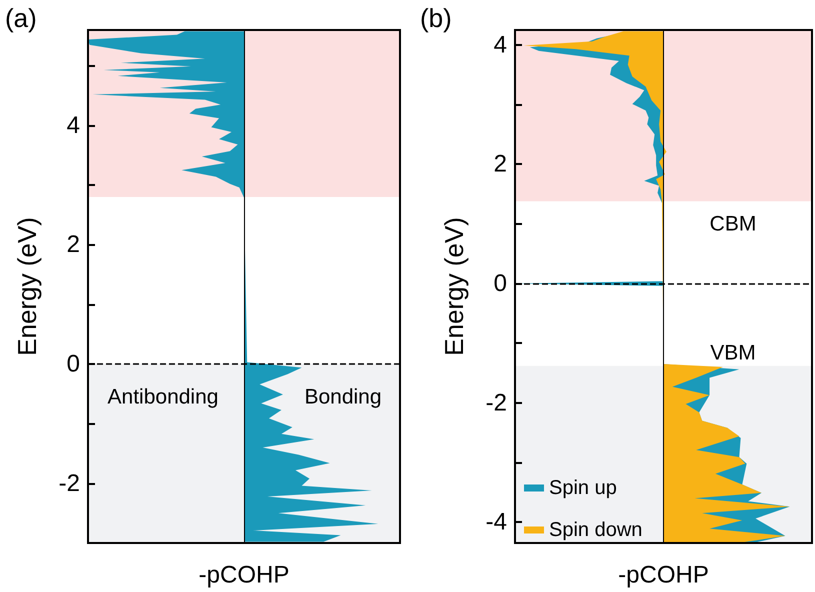 This screenshot has width=815, height=592. What do you see at coordinates (496, 522) in the screenshot?
I see `y-tick-label: -4` at bounding box center [496, 522].